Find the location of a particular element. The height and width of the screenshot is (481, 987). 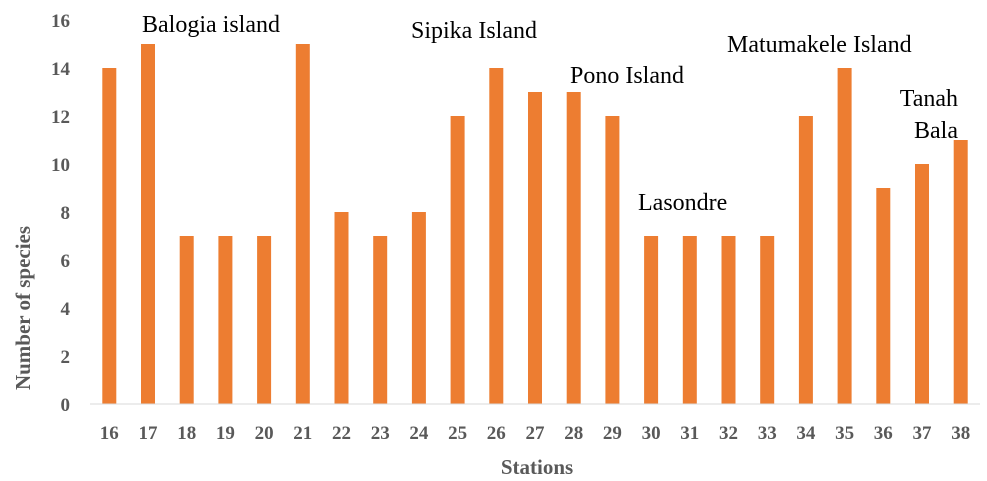

island-annotation: Tanah is located at coordinates (929, 99).